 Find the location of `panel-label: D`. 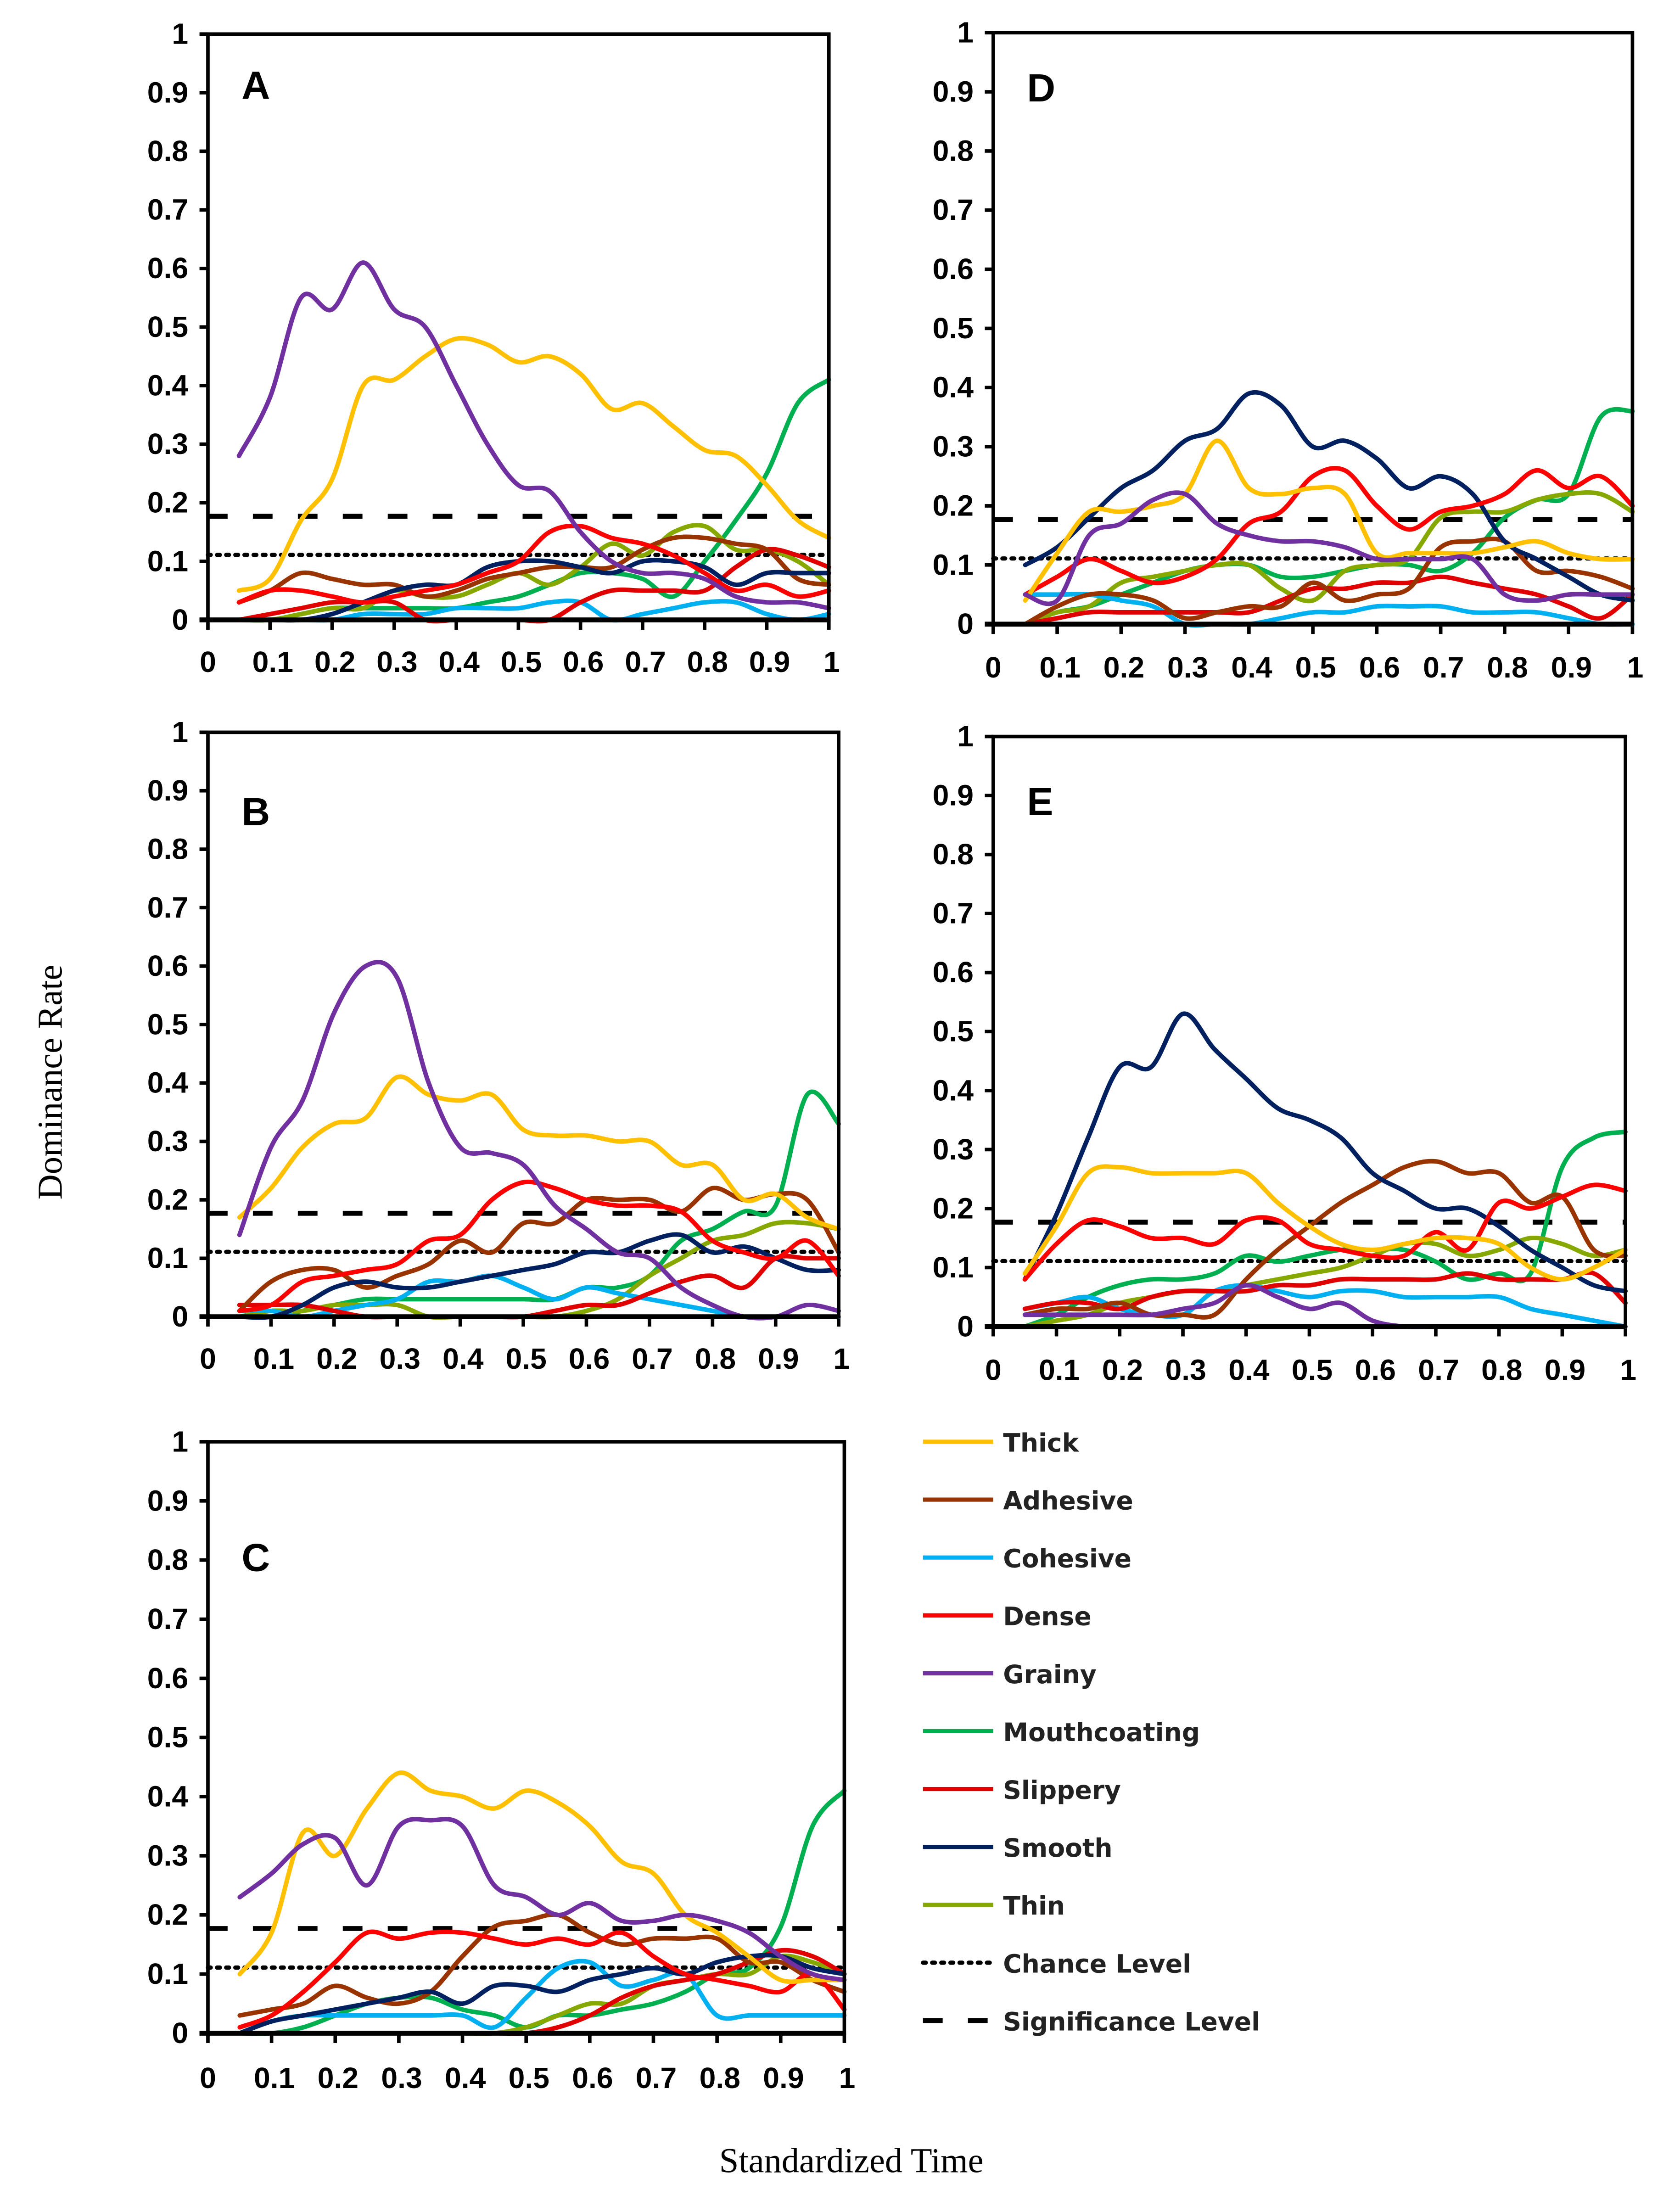

panel-label: D is located at coordinates (1041, 88).